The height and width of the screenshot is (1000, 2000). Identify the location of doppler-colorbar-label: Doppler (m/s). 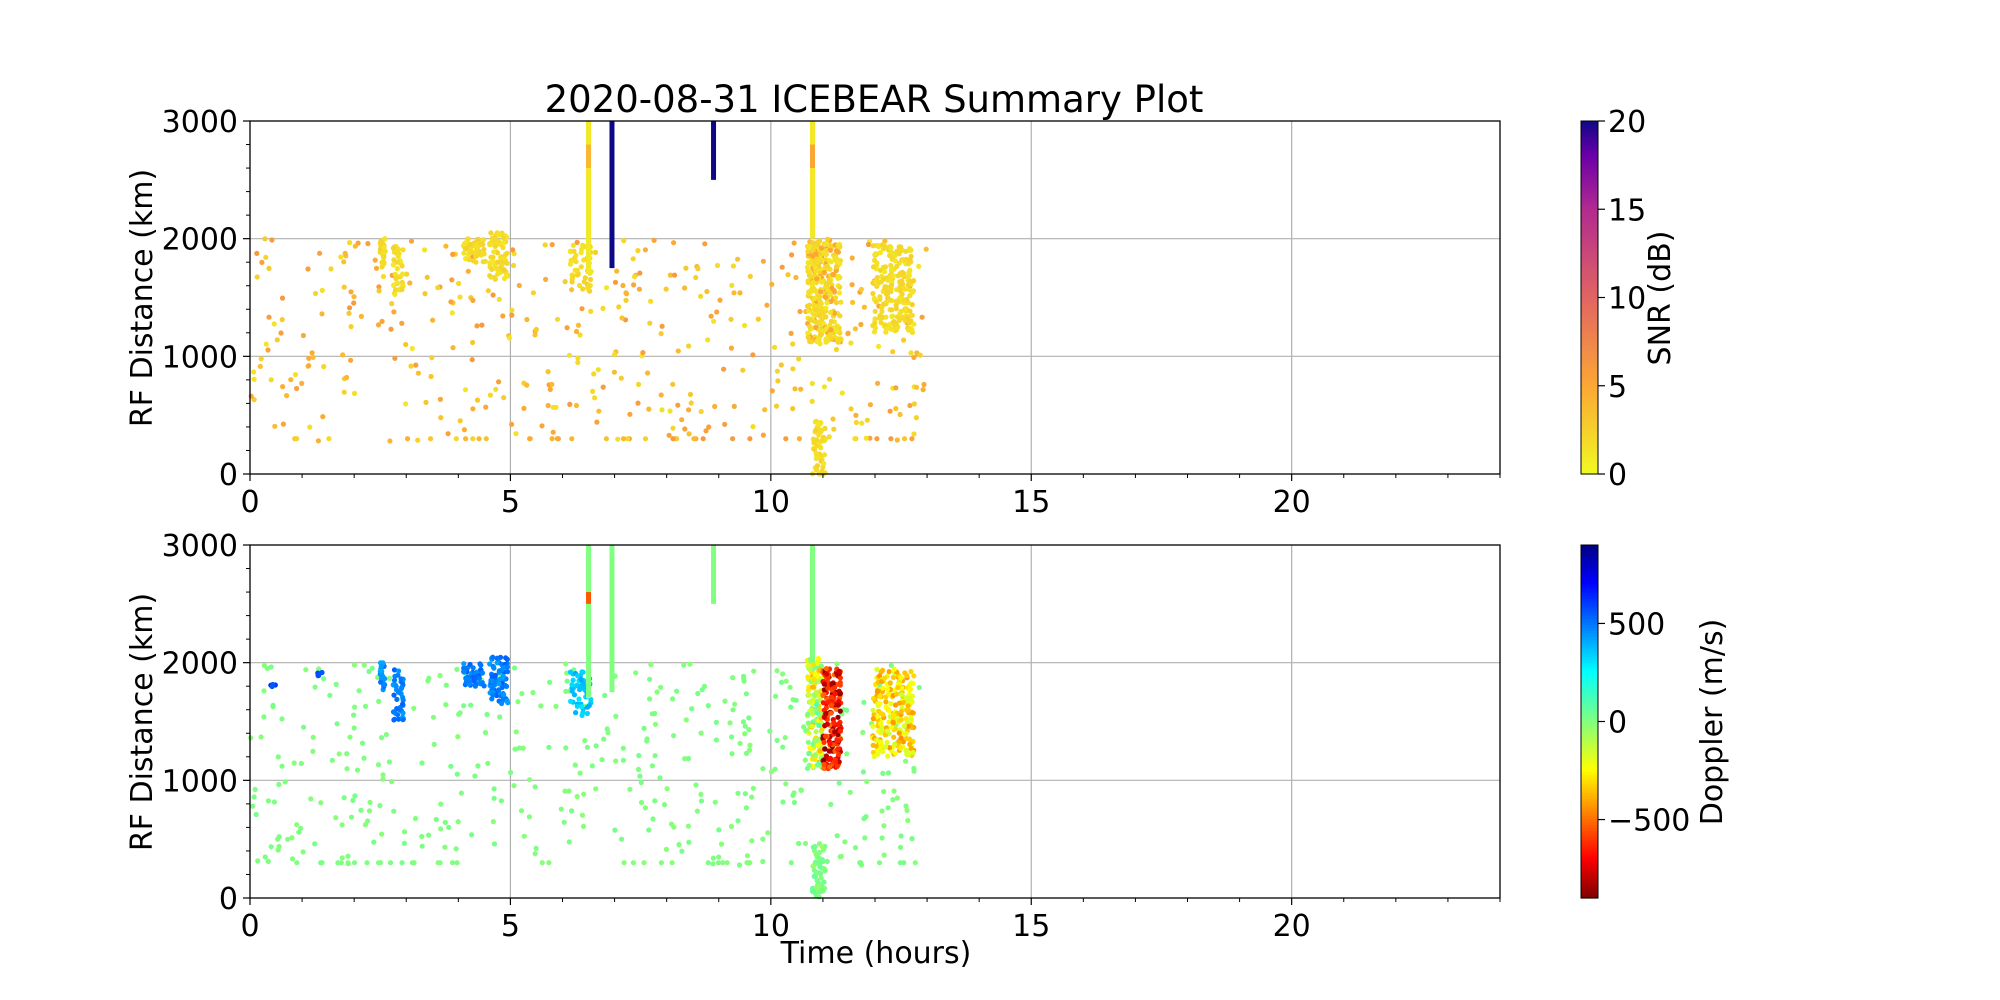
(1712, 722).